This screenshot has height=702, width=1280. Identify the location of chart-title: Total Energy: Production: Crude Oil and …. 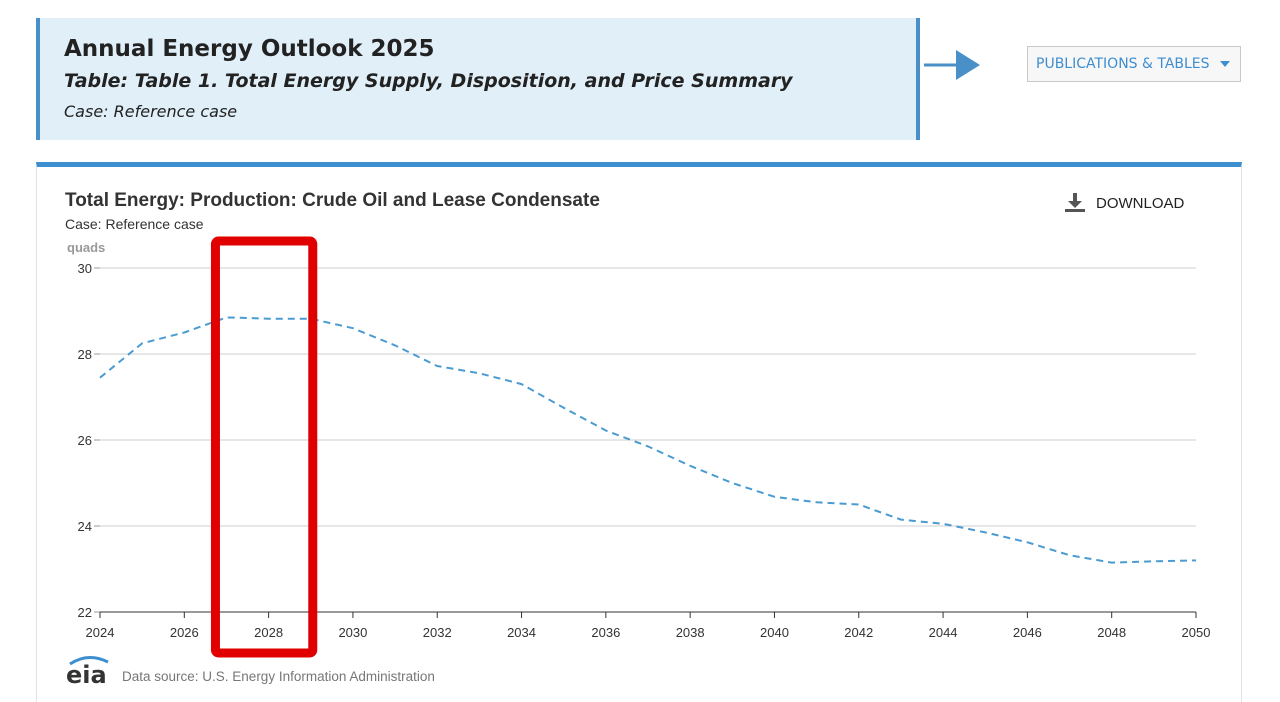
(332, 200).